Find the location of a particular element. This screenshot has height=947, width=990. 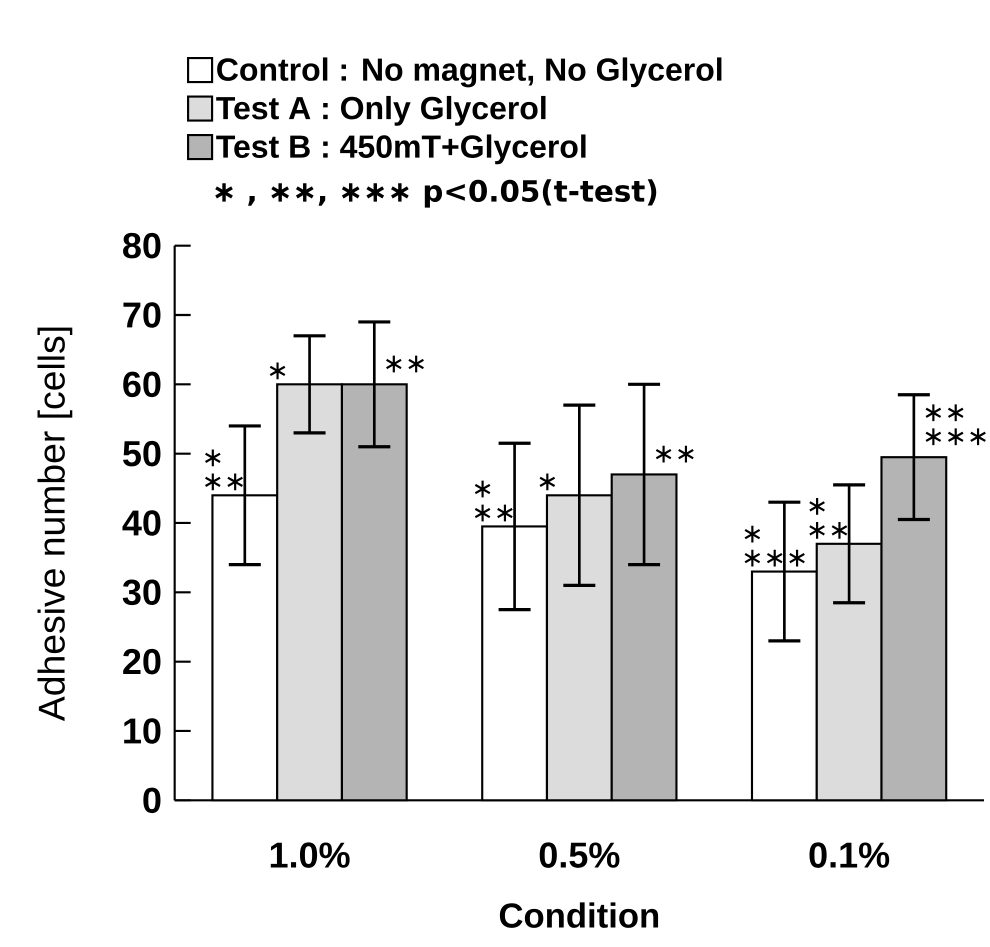

y-tick-label: 40 is located at coordinates (141, 523).